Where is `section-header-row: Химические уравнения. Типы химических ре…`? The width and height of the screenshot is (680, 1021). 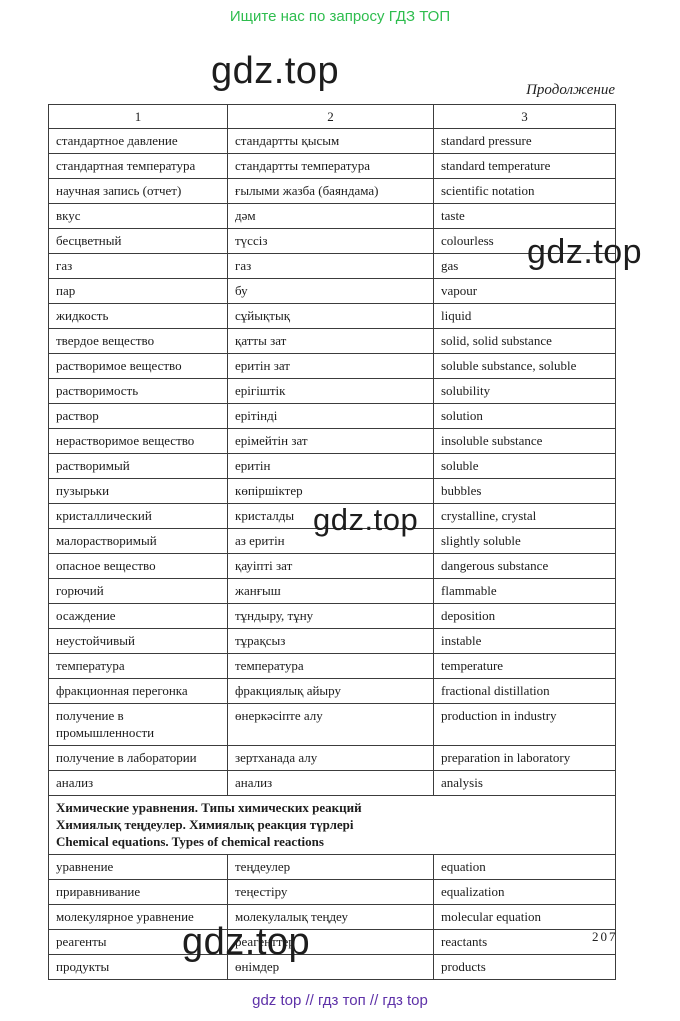
section-header-row: Химические уравнения. Типы химических ре… is located at coordinates (332, 825).